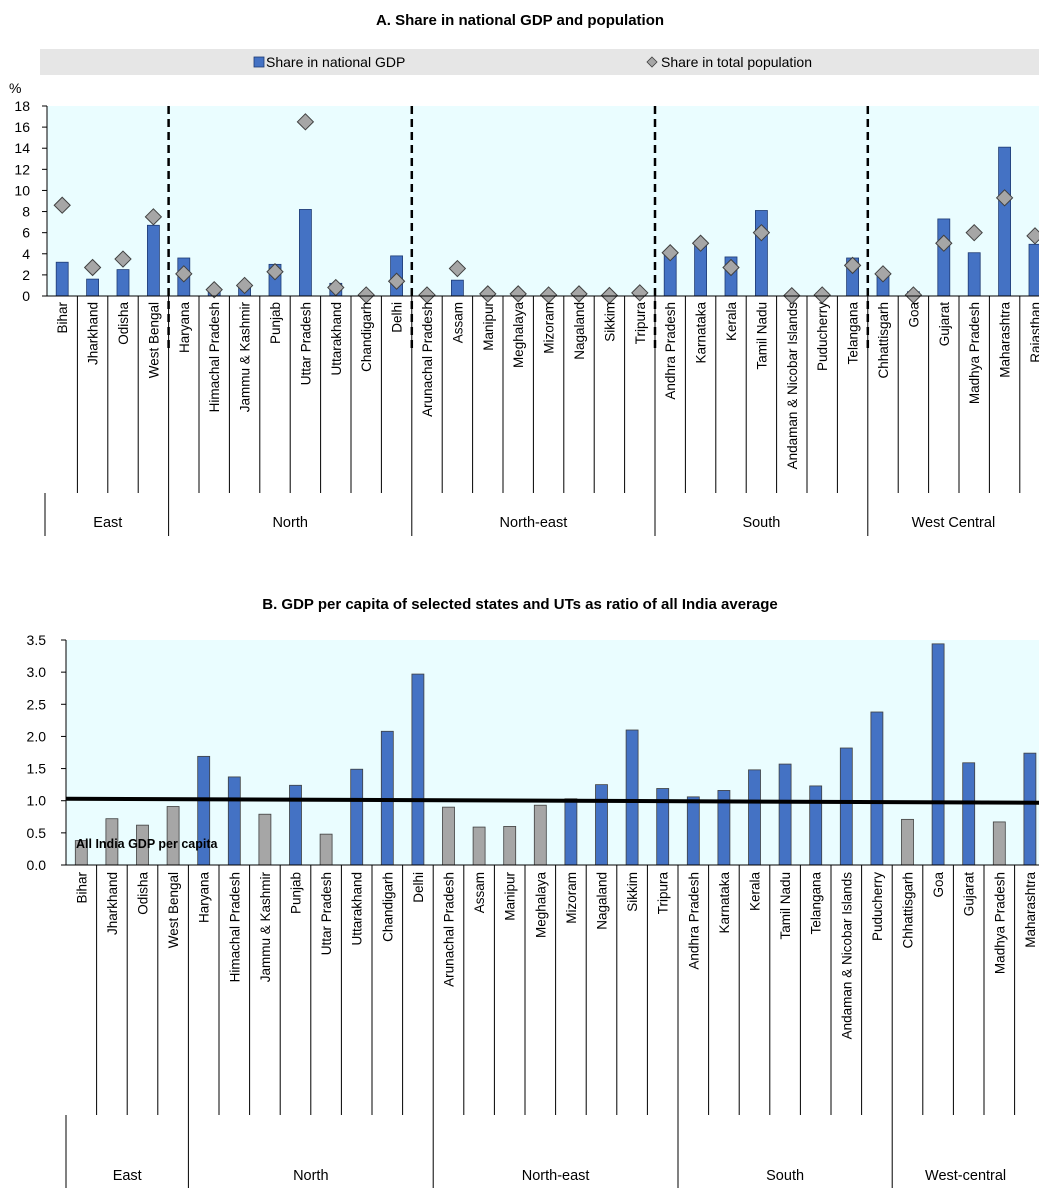 The height and width of the screenshot is (1188, 1039). I want to click on gdp-bar-jharkhand, so click(92, 287).